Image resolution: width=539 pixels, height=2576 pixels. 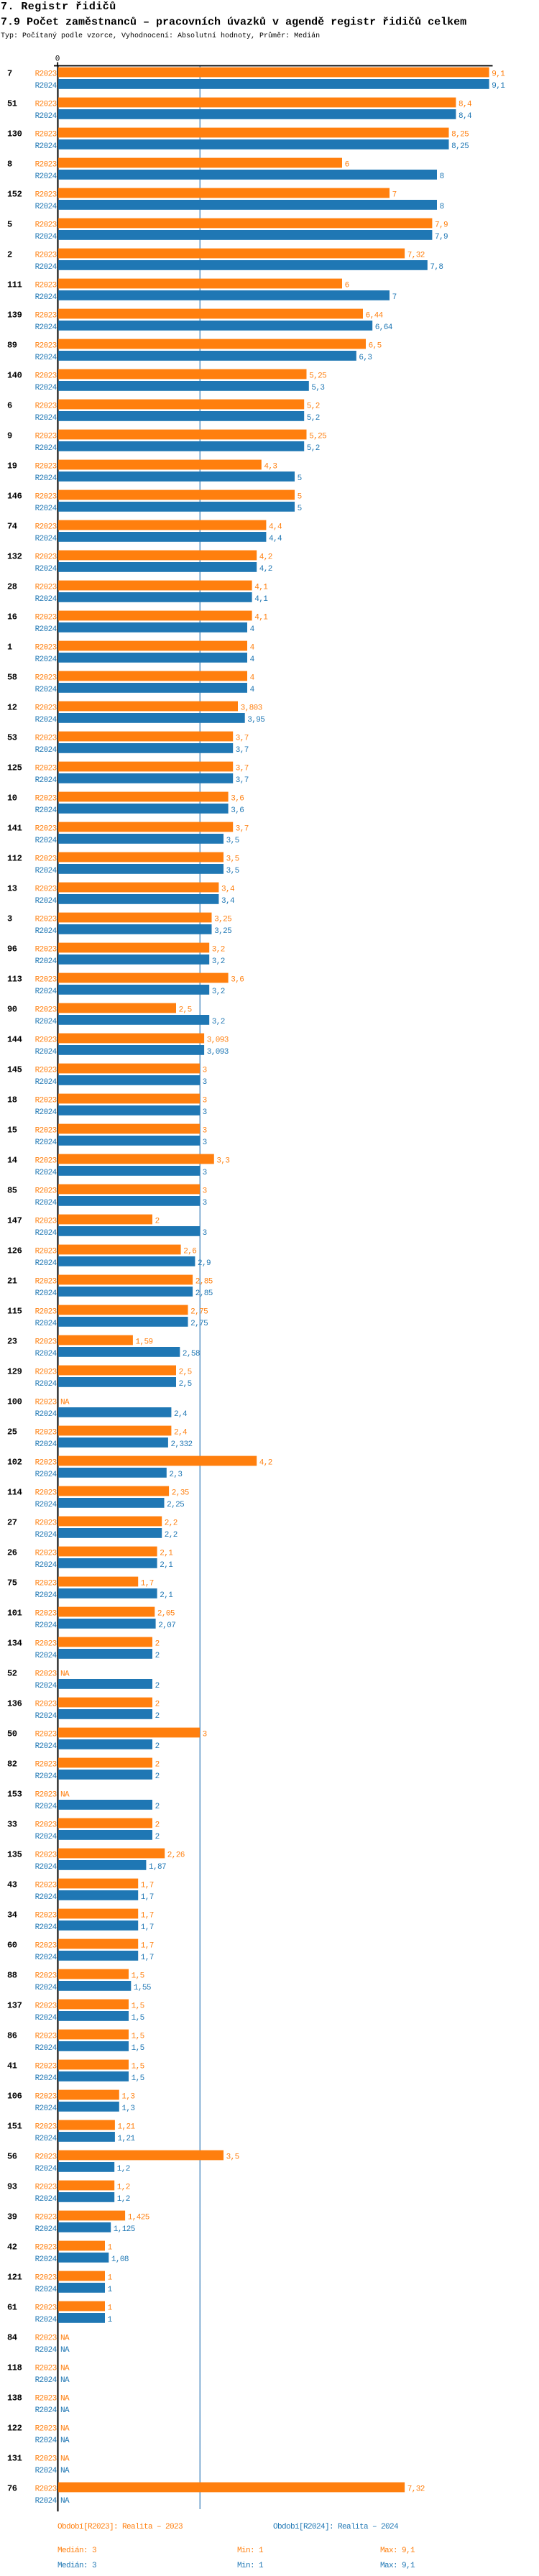 I want to click on svg-text: 14, so click(x=12, y=1160).